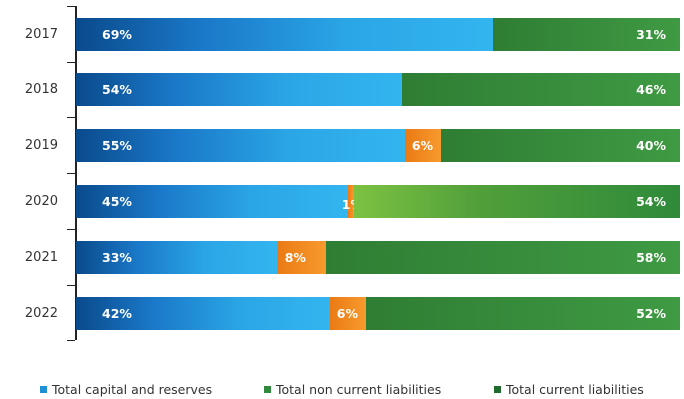 The height and width of the screenshot is (399, 684). Describe the element at coordinates (76, 173) in the screenshot. I see `y-axis-line` at that location.